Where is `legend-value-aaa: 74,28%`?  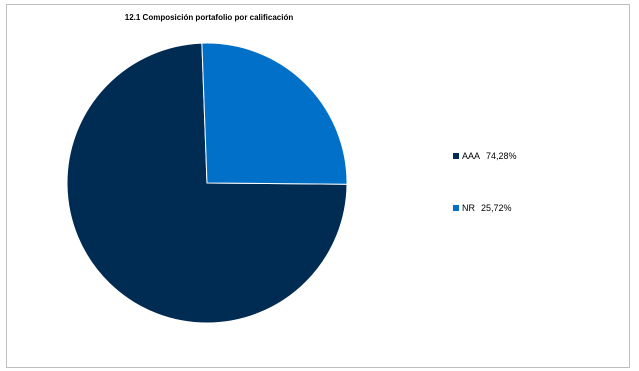 legend-value-aaa: 74,28% is located at coordinates (501, 156).